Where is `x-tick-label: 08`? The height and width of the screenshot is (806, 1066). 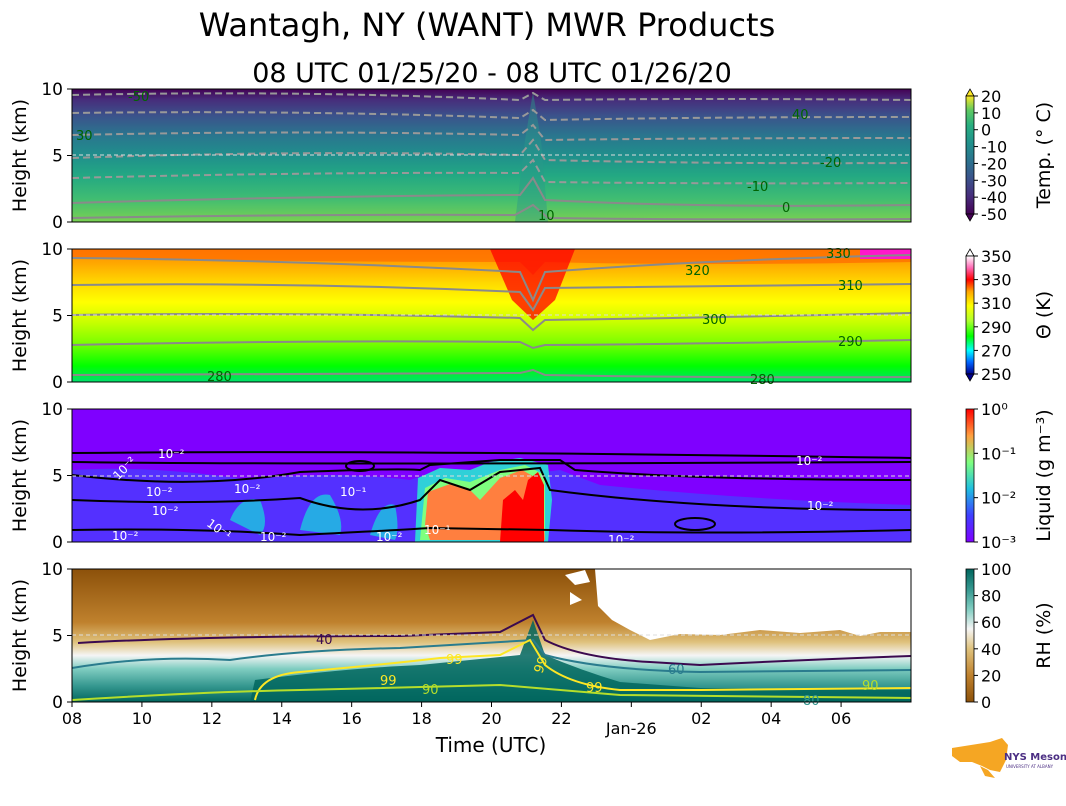
x-tick-label: 08 is located at coordinates (72, 718).